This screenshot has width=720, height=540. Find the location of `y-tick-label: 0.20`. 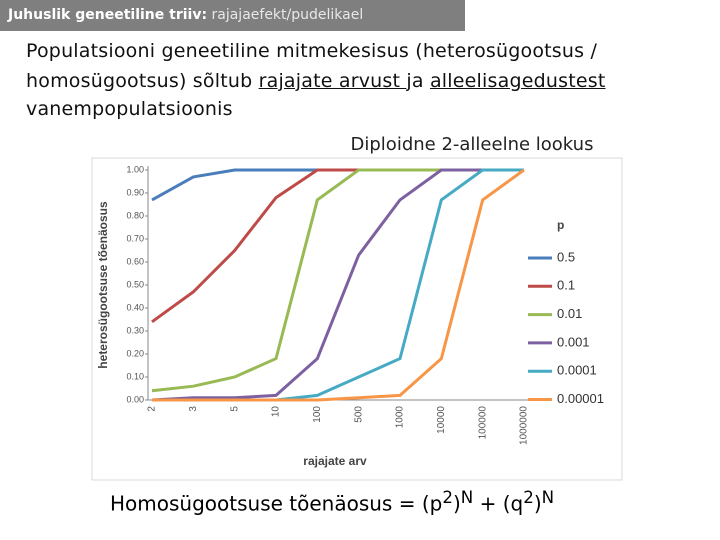

y-tick-label: 0.20 is located at coordinates (135, 353).